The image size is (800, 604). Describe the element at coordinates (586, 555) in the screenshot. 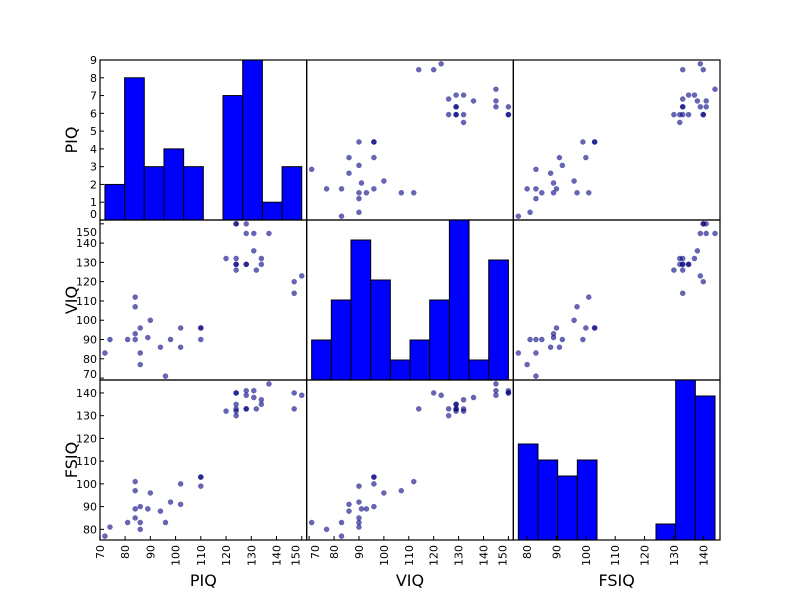

I see `x-tick-label: 100` at that location.